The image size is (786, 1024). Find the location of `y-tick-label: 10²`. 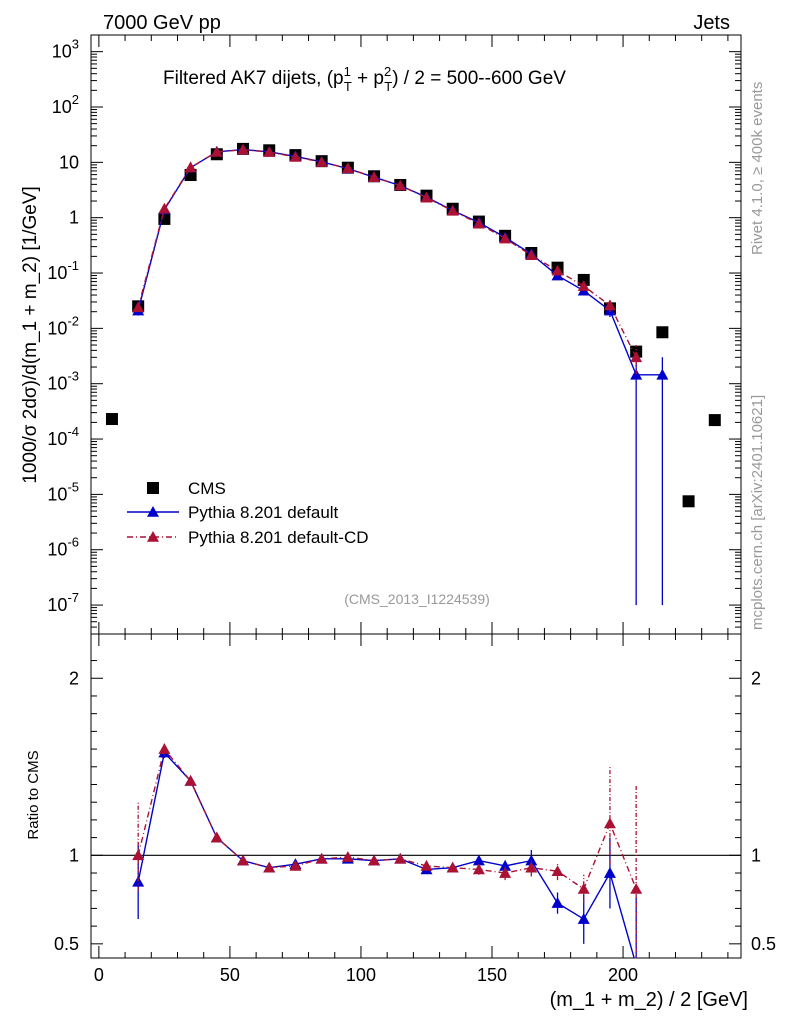

y-tick-label: 10² is located at coordinates (65, 104).